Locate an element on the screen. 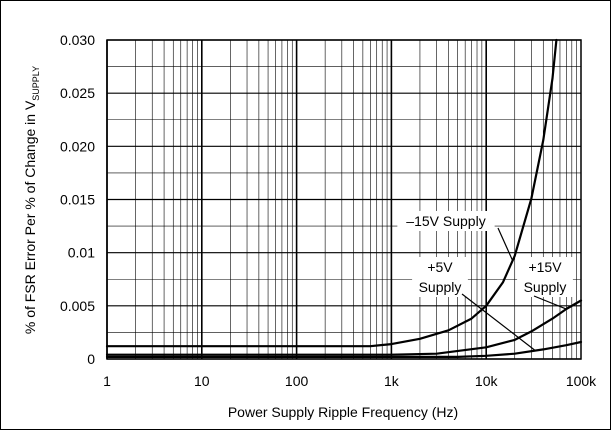 This screenshot has height=430, width=611. x-tick-label: 10k is located at coordinates (487, 381).